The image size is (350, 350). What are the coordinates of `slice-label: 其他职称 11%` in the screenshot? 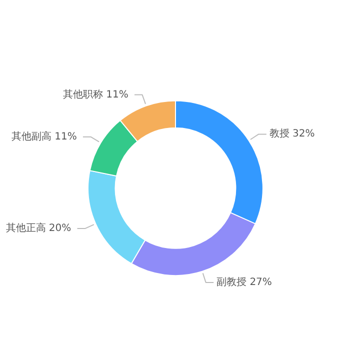 It's located at (95, 94).